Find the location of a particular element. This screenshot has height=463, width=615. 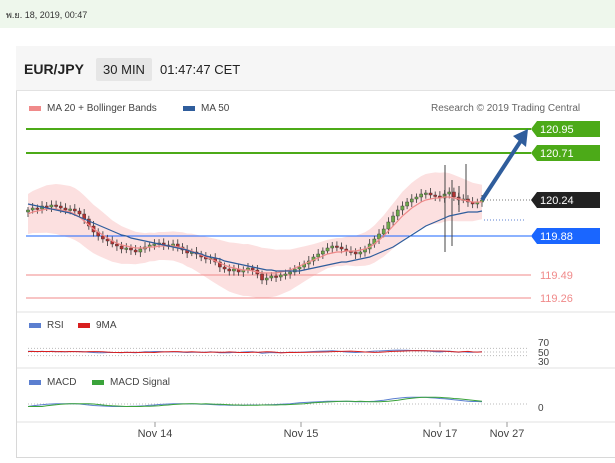

date-text: พ.ย. 18, 2019, 00:47 is located at coordinates (47, 15).